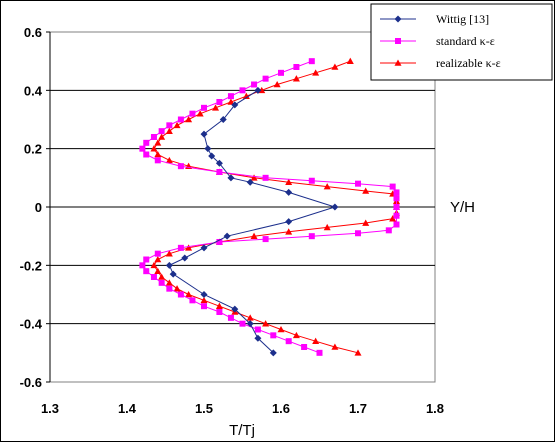  What do you see at coordinates (31, 265) in the screenshot?
I see `y-tick-label: -0.2` at bounding box center [31, 265].